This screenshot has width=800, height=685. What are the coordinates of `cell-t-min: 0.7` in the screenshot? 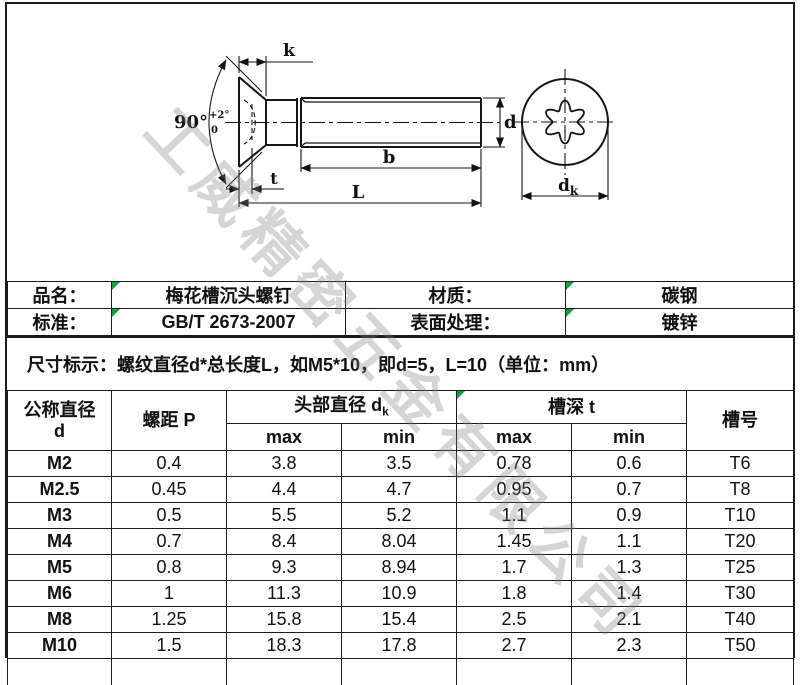 It's located at (629, 489).